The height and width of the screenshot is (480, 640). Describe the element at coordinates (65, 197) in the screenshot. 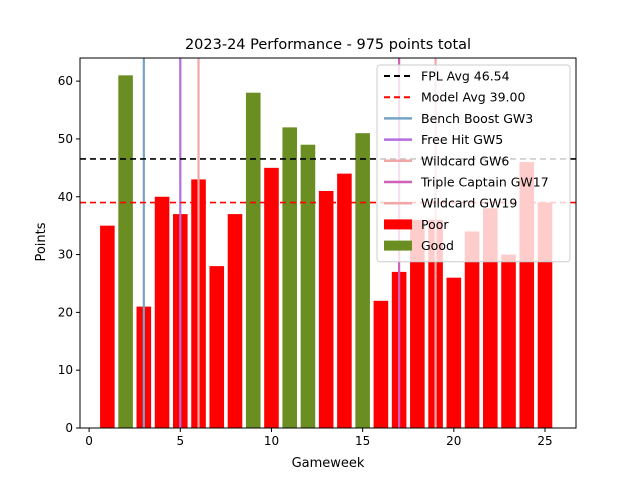

I see `y-tick-label-40: 40` at that location.